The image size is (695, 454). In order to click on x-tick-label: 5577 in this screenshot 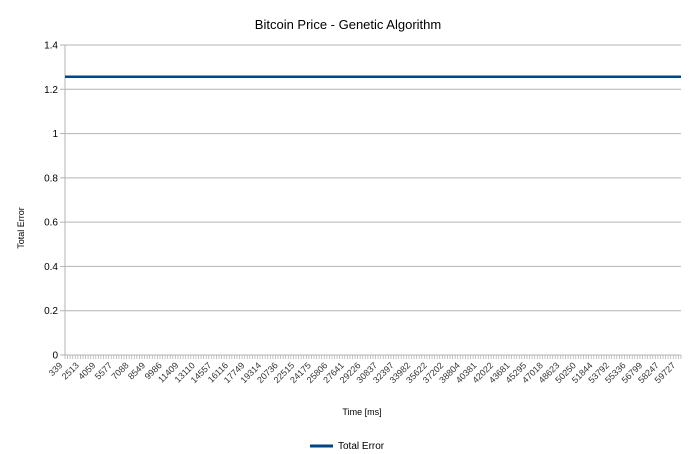, I will do `click(103, 370)`.